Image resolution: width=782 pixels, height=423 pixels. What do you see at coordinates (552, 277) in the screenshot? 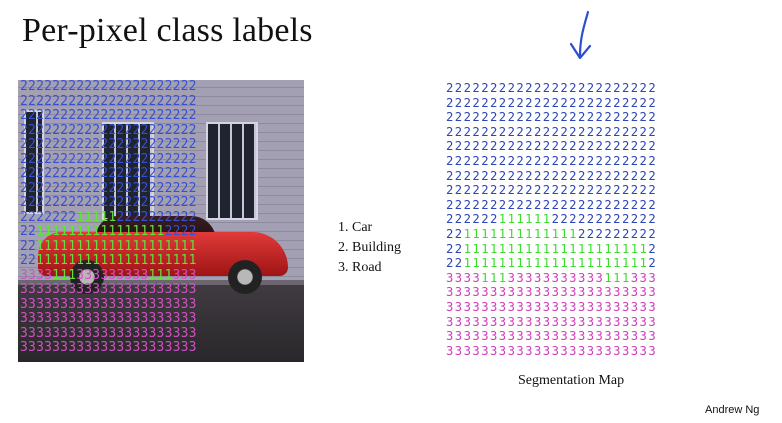
I see `segmentation-map-row: 333311133333333333111333` at bounding box center [552, 277].